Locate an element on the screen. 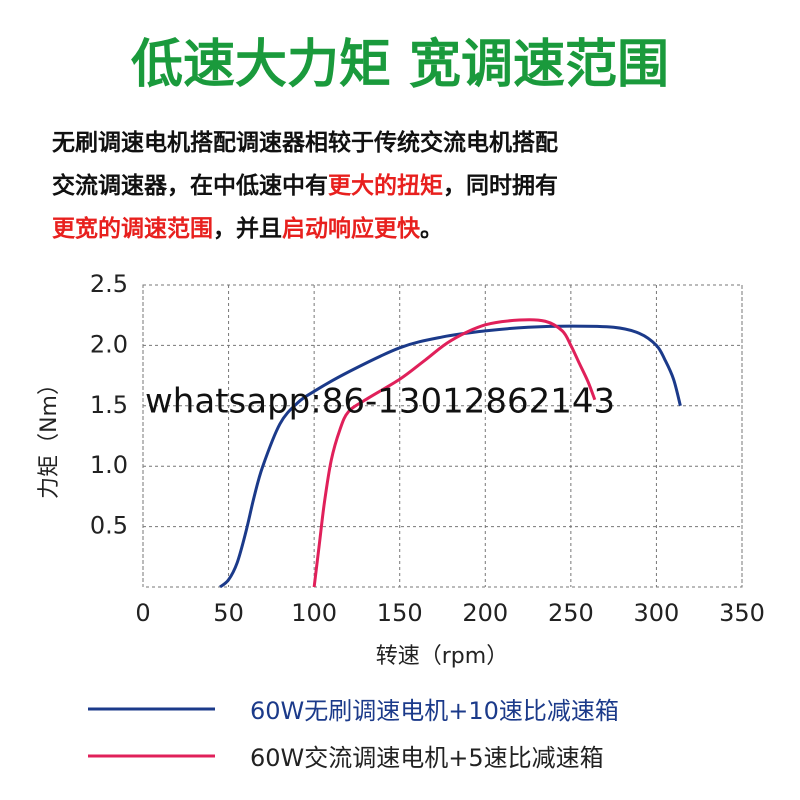 Image resolution: width=800 pixels, height=800 pixels. series-line is located at coordinates (454, 453).